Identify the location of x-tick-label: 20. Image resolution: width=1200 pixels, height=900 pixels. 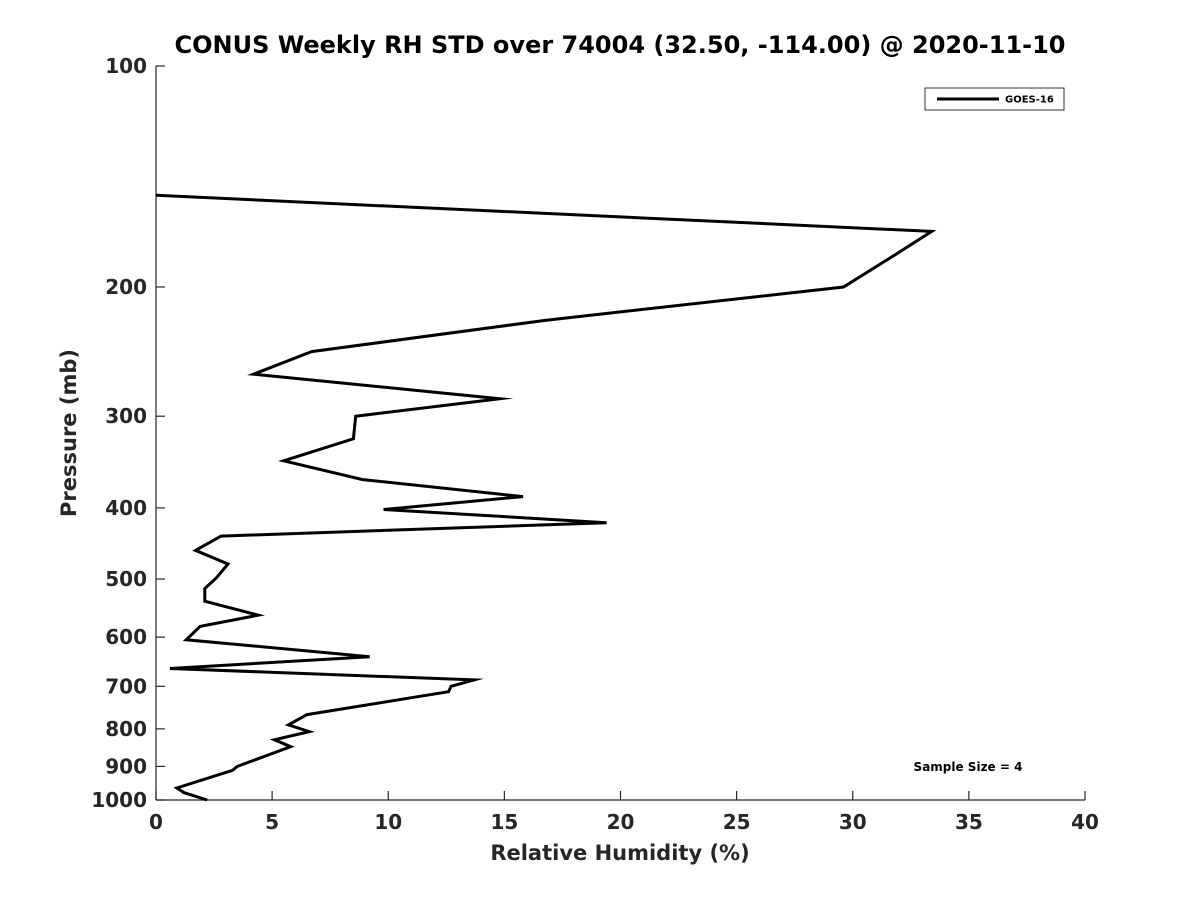
(621, 822).